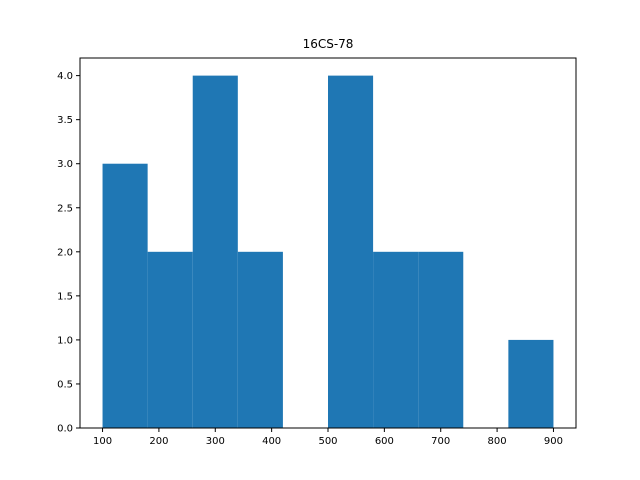  I want to click on x-tick-label: 100, so click(102, 441).